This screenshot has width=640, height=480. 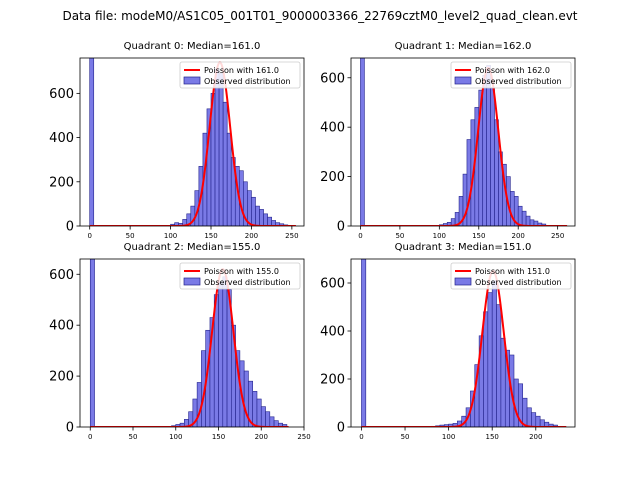 I want to click on quadrant-2-legend: Poisson with 155.0 Observed distribution, so click(x=240, y=276).